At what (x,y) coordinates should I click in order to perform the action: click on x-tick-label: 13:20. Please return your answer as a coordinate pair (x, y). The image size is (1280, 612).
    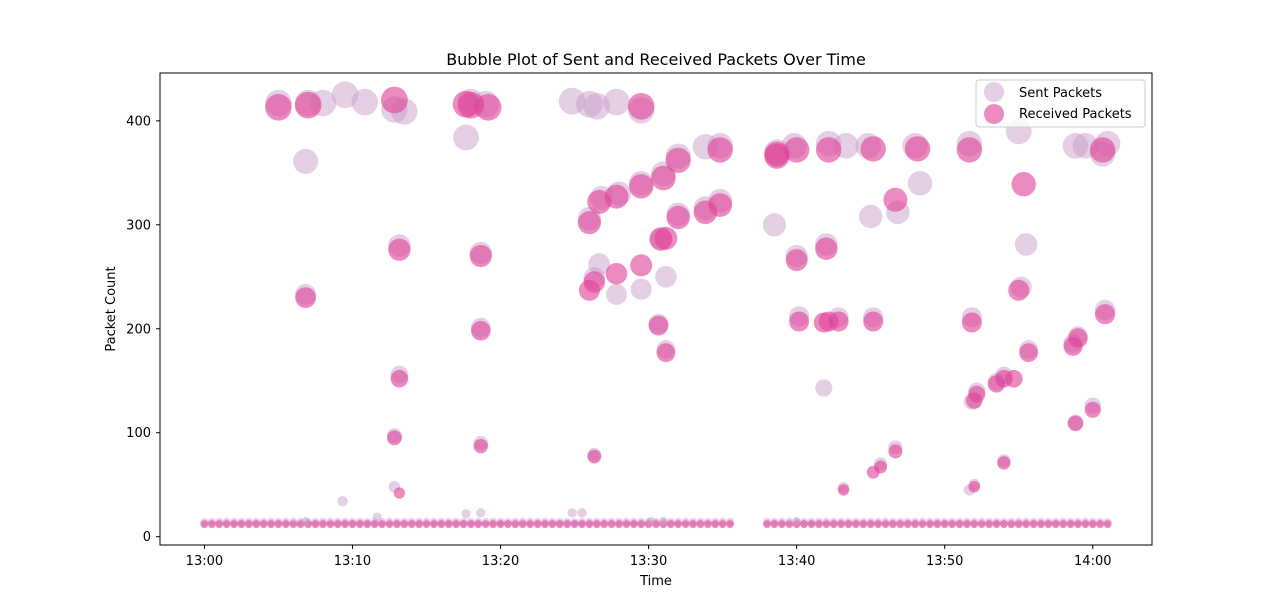
    Looking at the image, I should click on (500, 561).